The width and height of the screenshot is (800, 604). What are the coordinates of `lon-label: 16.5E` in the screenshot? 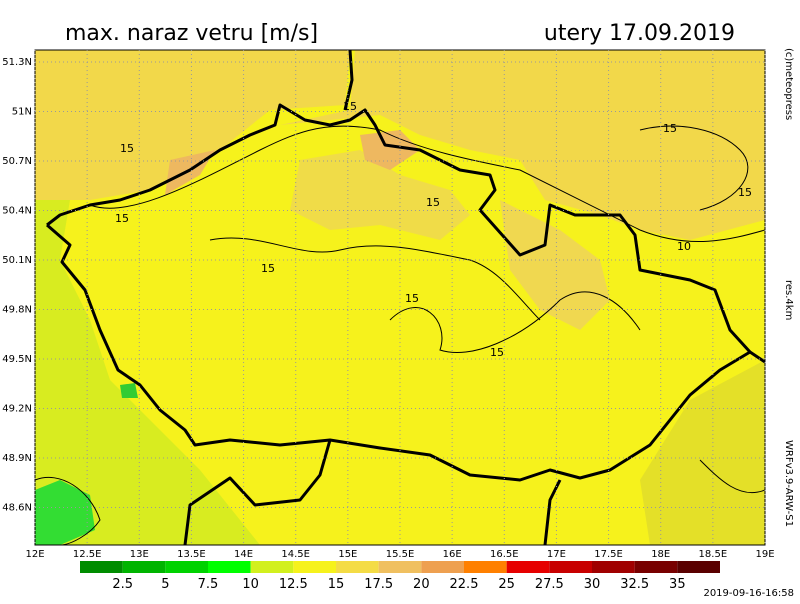 It's located at (504, 554).